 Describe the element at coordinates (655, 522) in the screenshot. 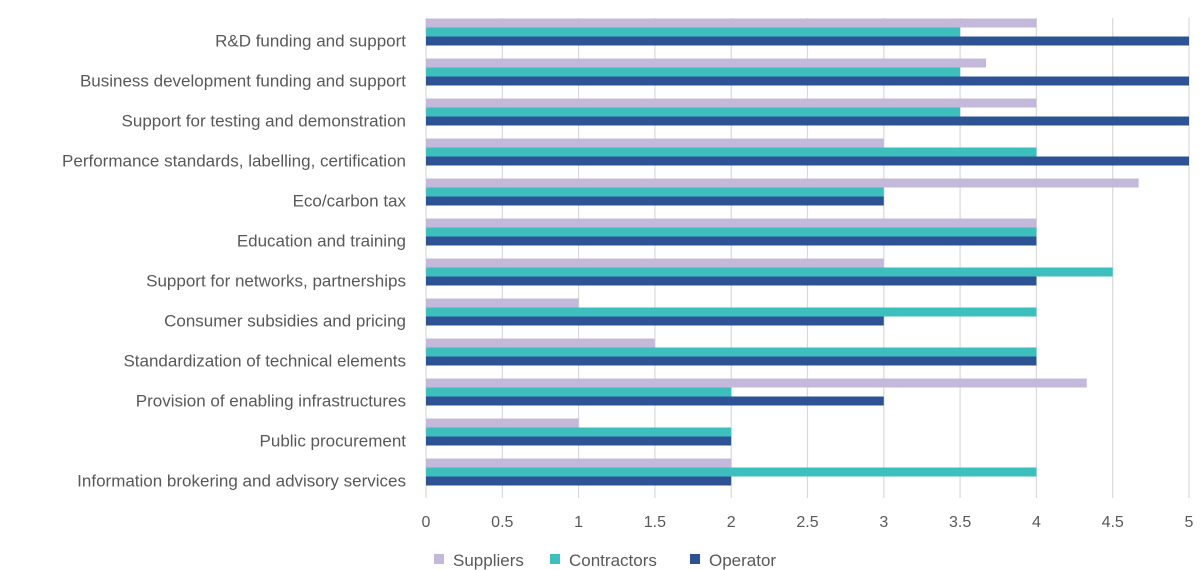

I see `x-tick-label: 1.5` at that location.